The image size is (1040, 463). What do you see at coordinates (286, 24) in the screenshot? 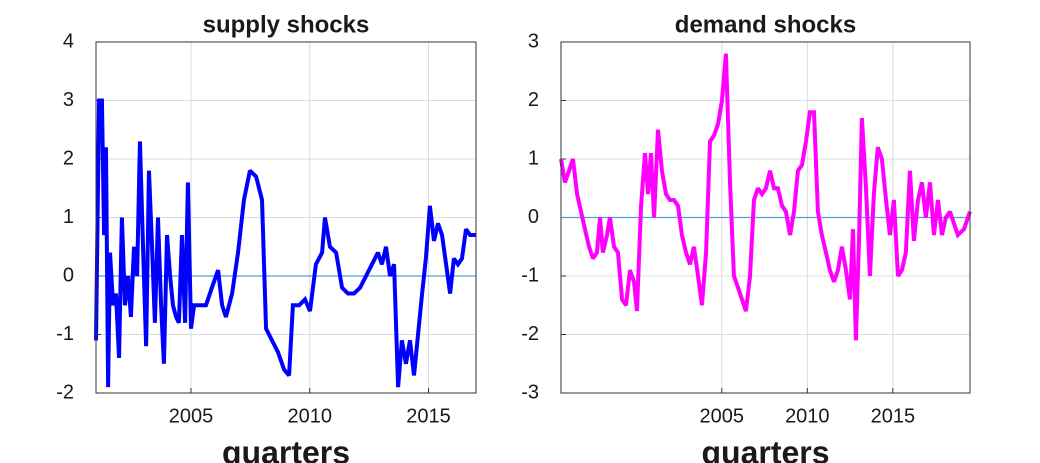
I see `chart-title: supply shocks` at bounding box center [286, 24].